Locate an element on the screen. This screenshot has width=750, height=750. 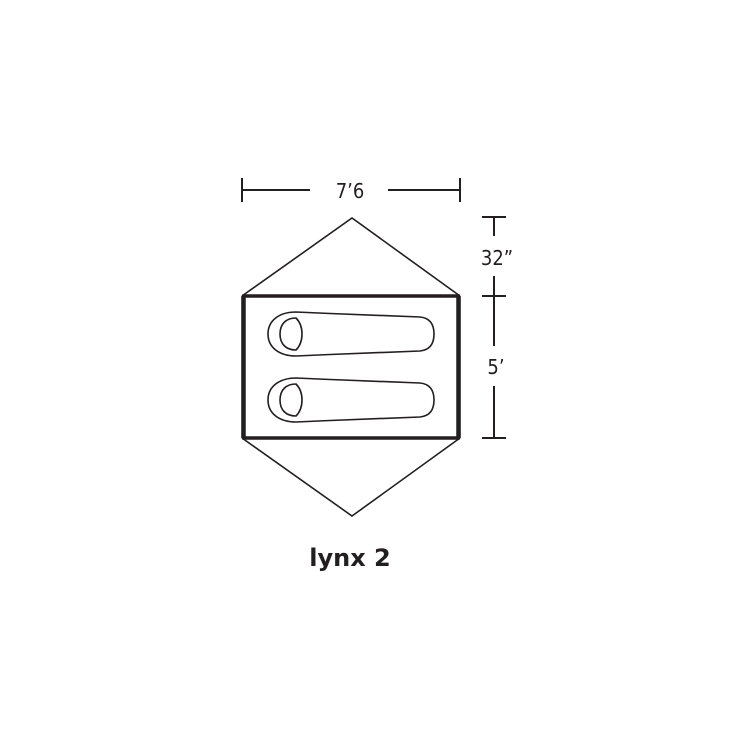
sleeping-bag-2-hood is located at coordinates (291, 400).